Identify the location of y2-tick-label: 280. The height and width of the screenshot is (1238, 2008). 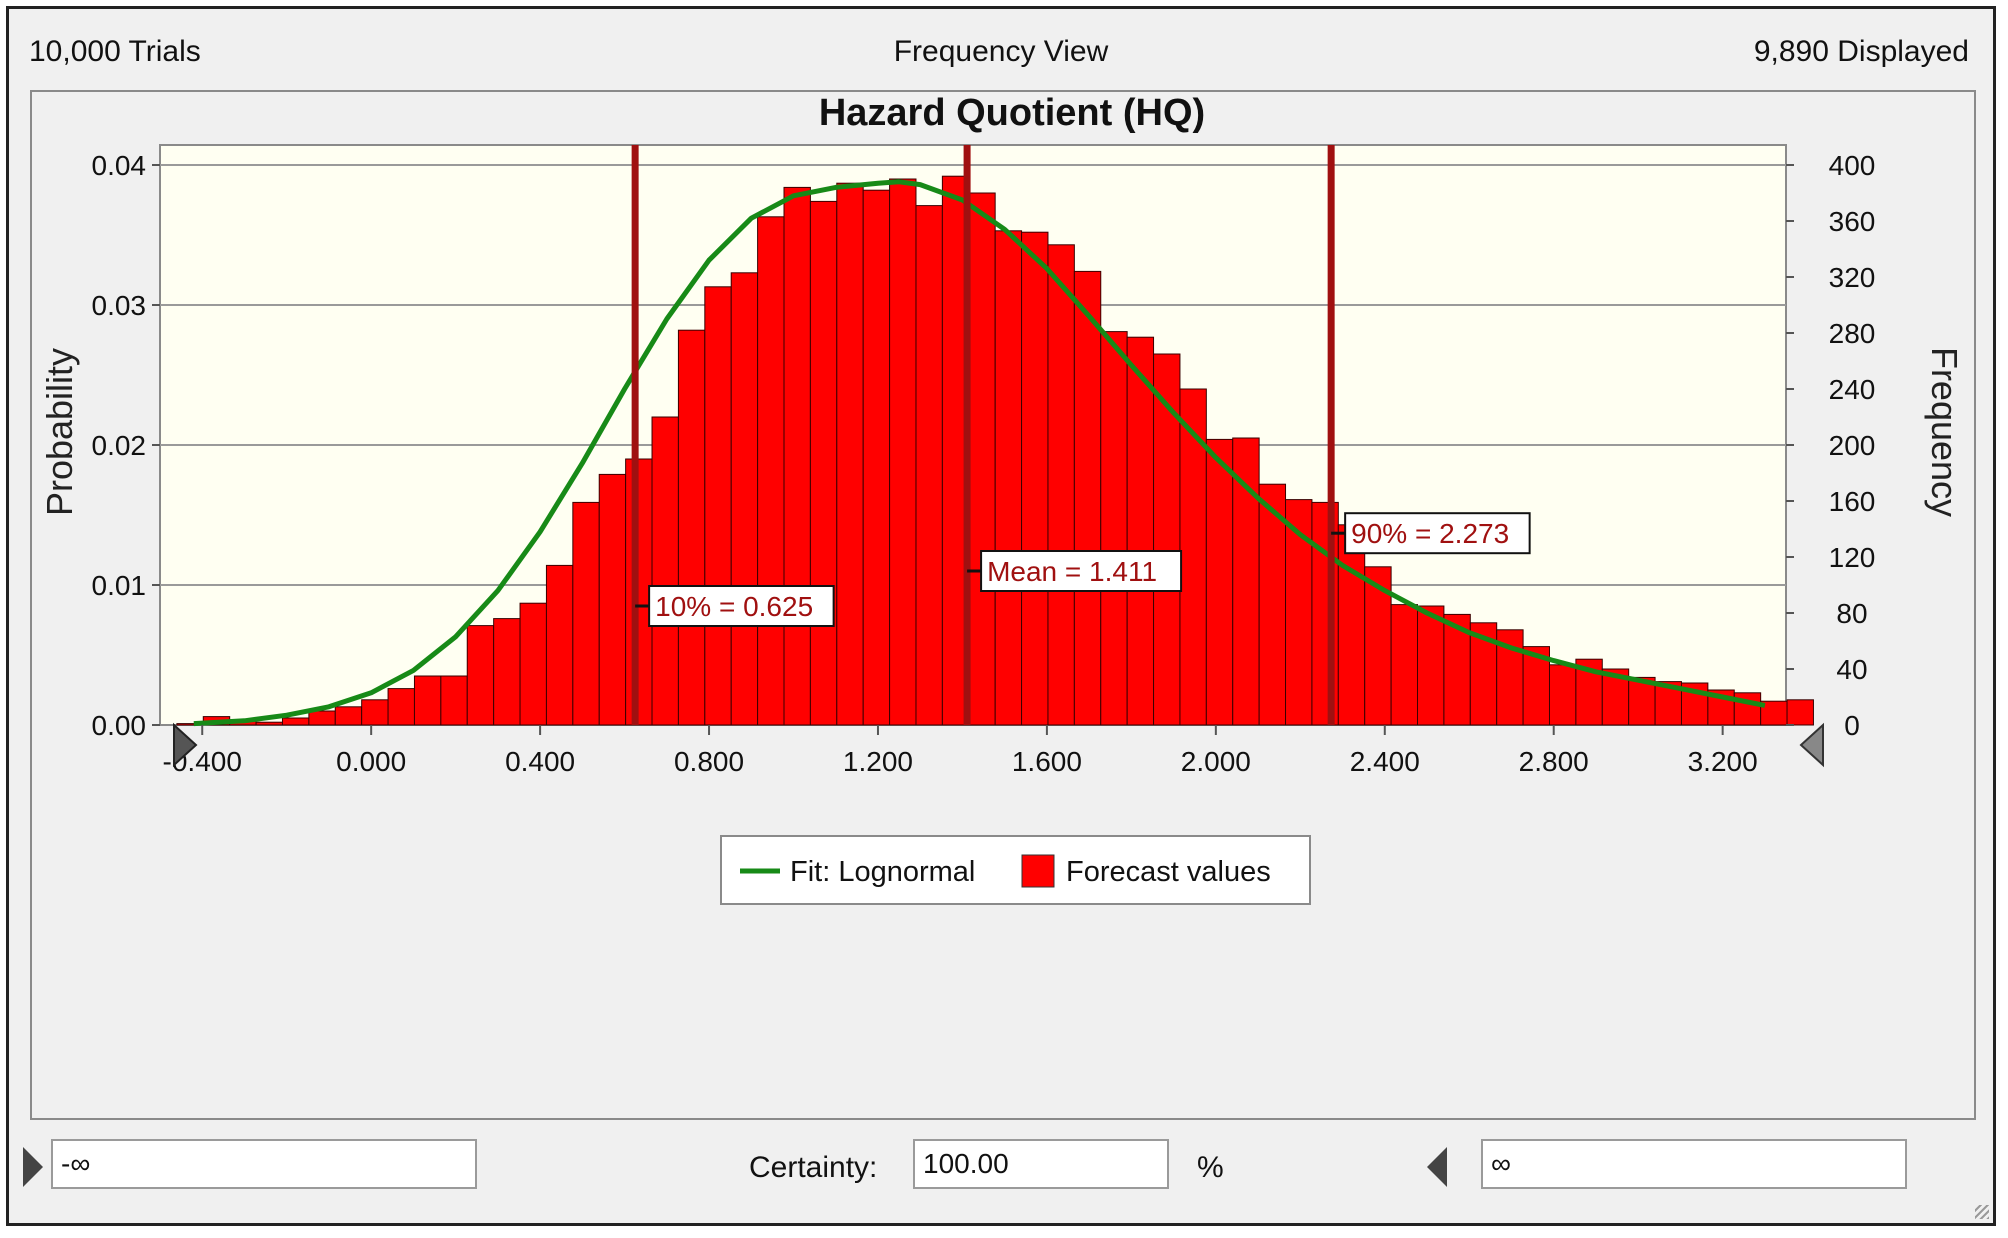
(1852, 333).